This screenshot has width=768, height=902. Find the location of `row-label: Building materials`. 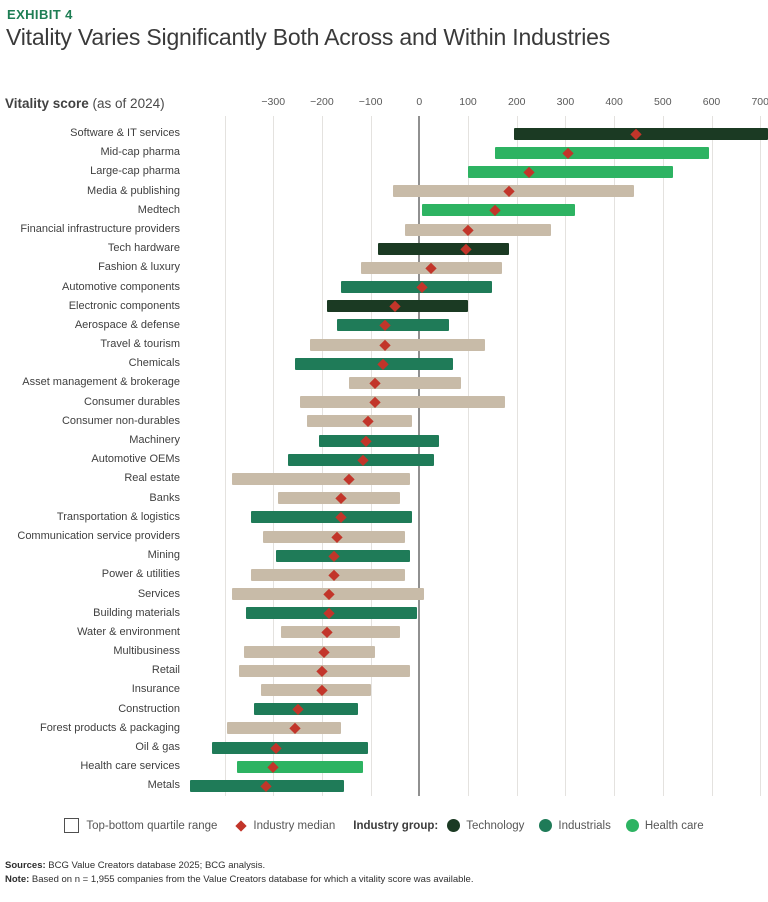

row-label: Building materials is located at coordinates (136, 612).